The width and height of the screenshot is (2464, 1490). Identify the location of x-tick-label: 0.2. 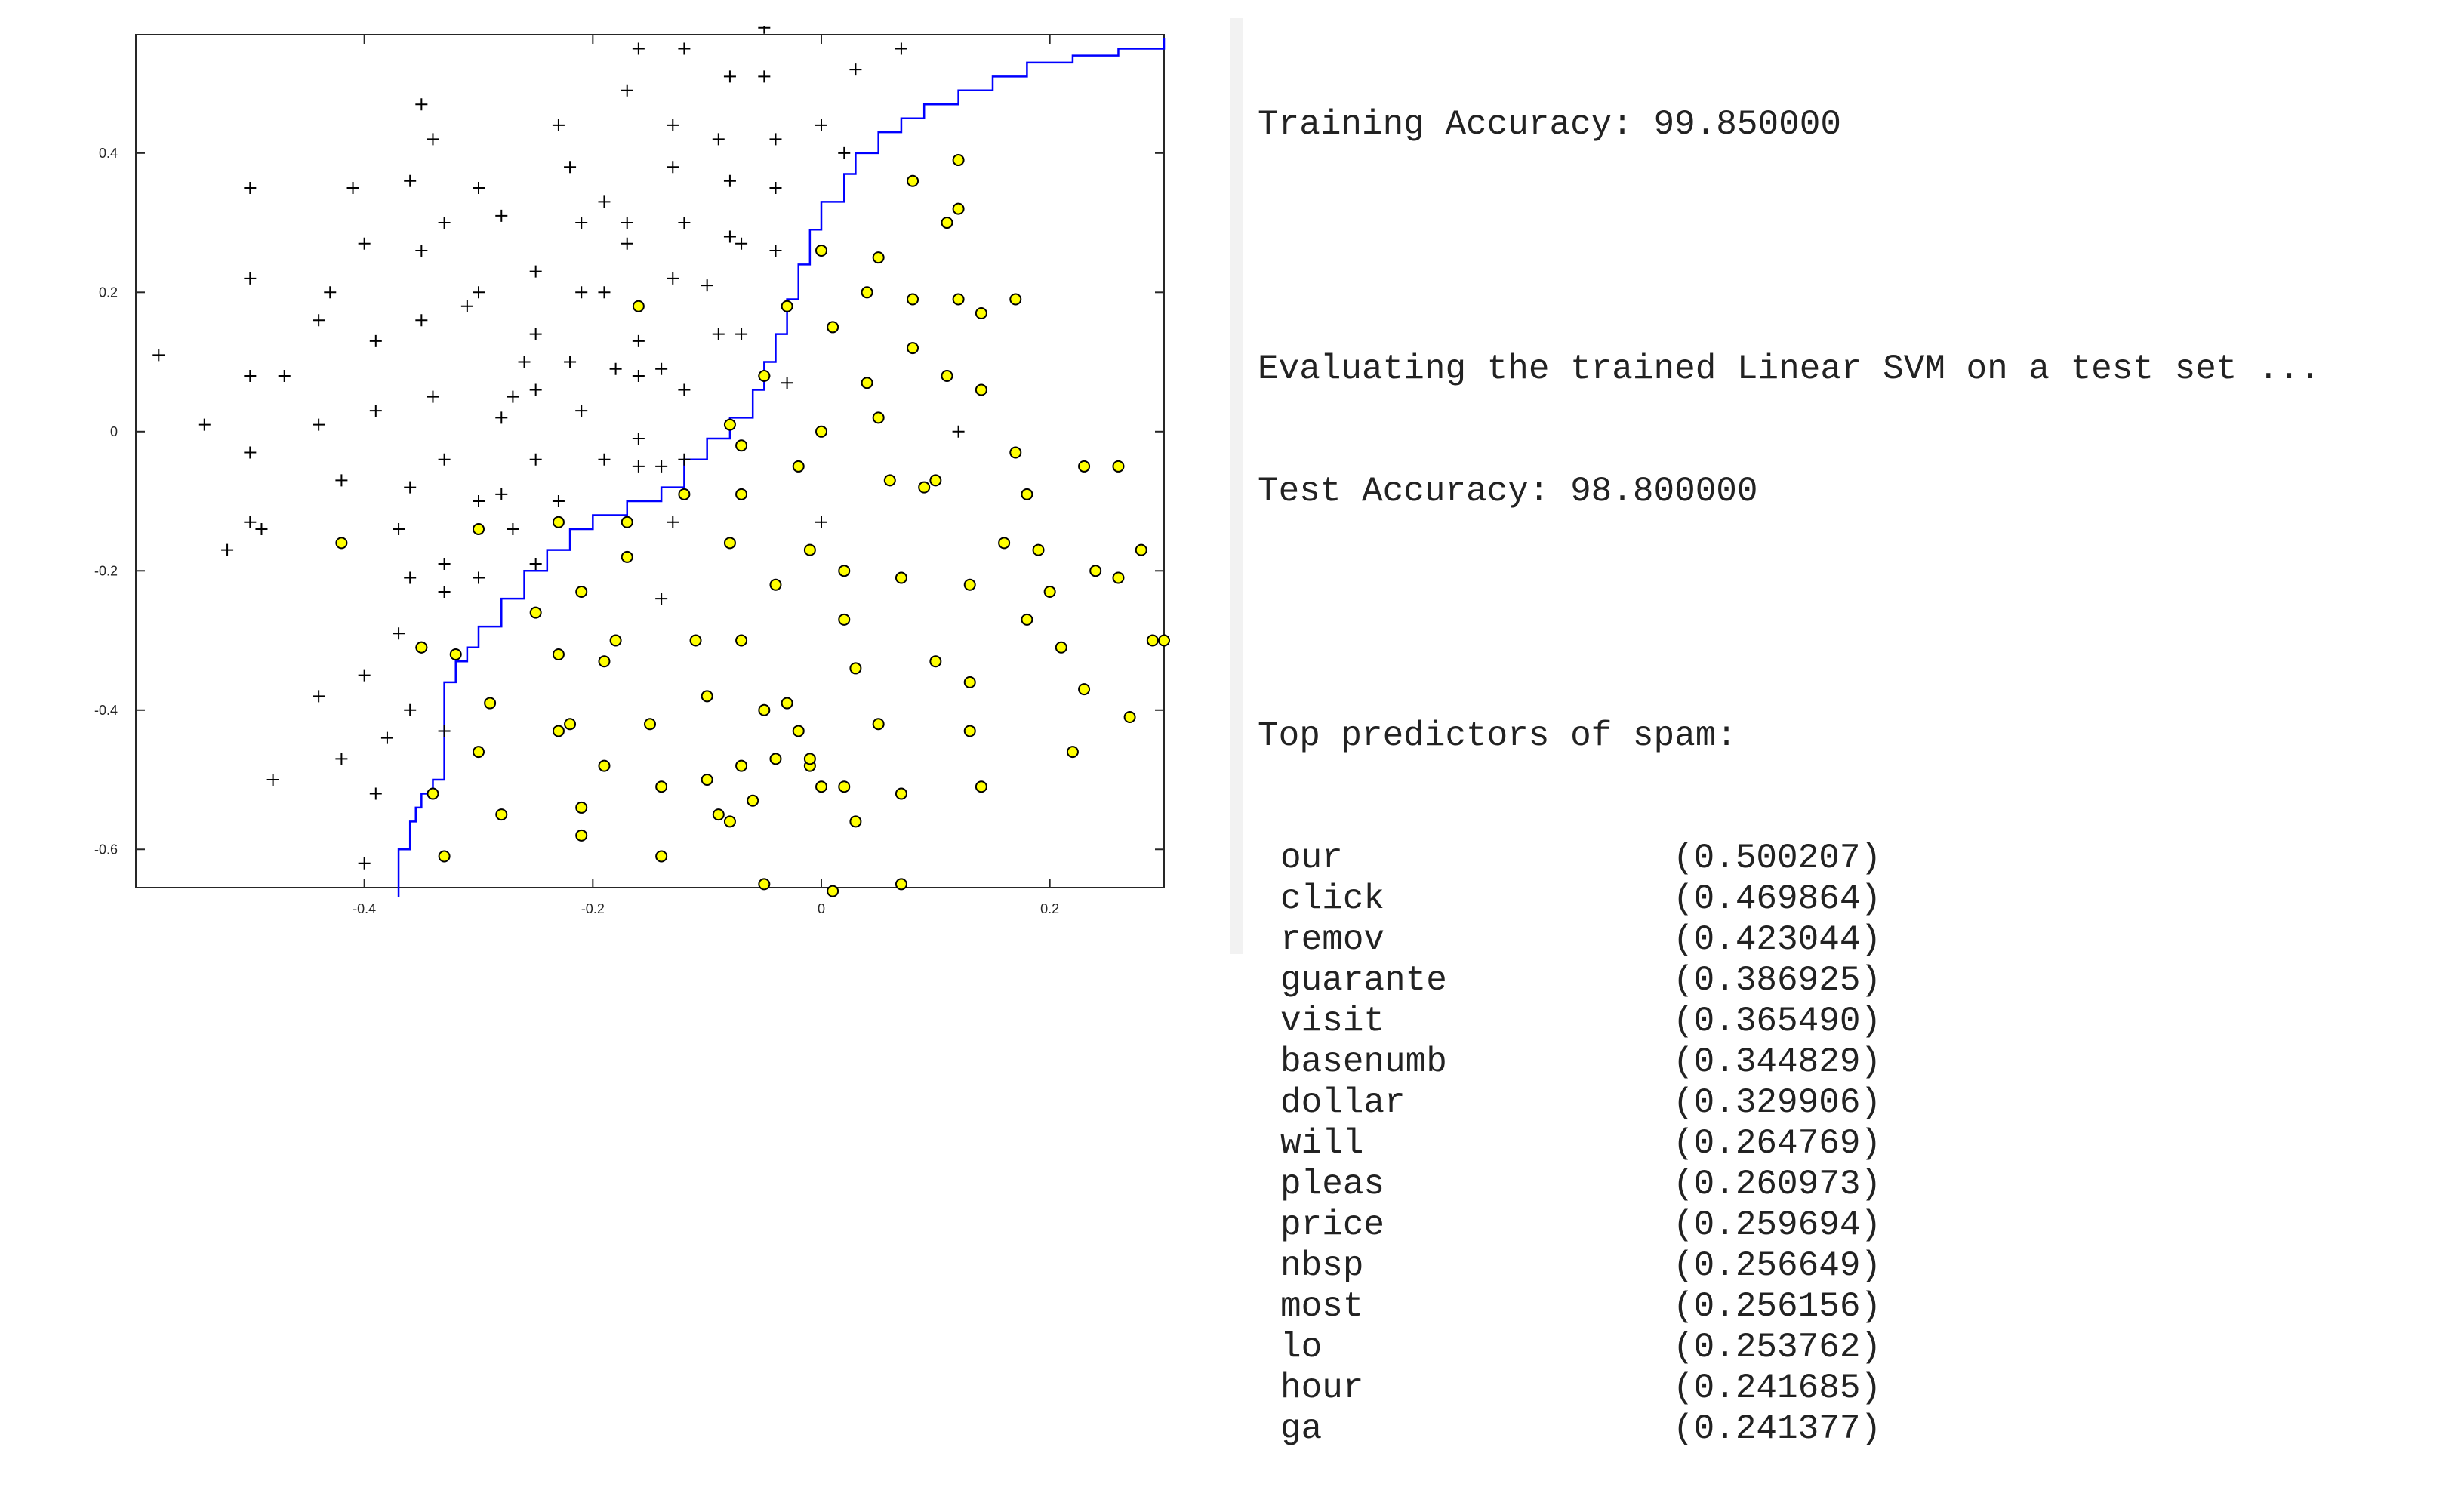
(1049, 908).